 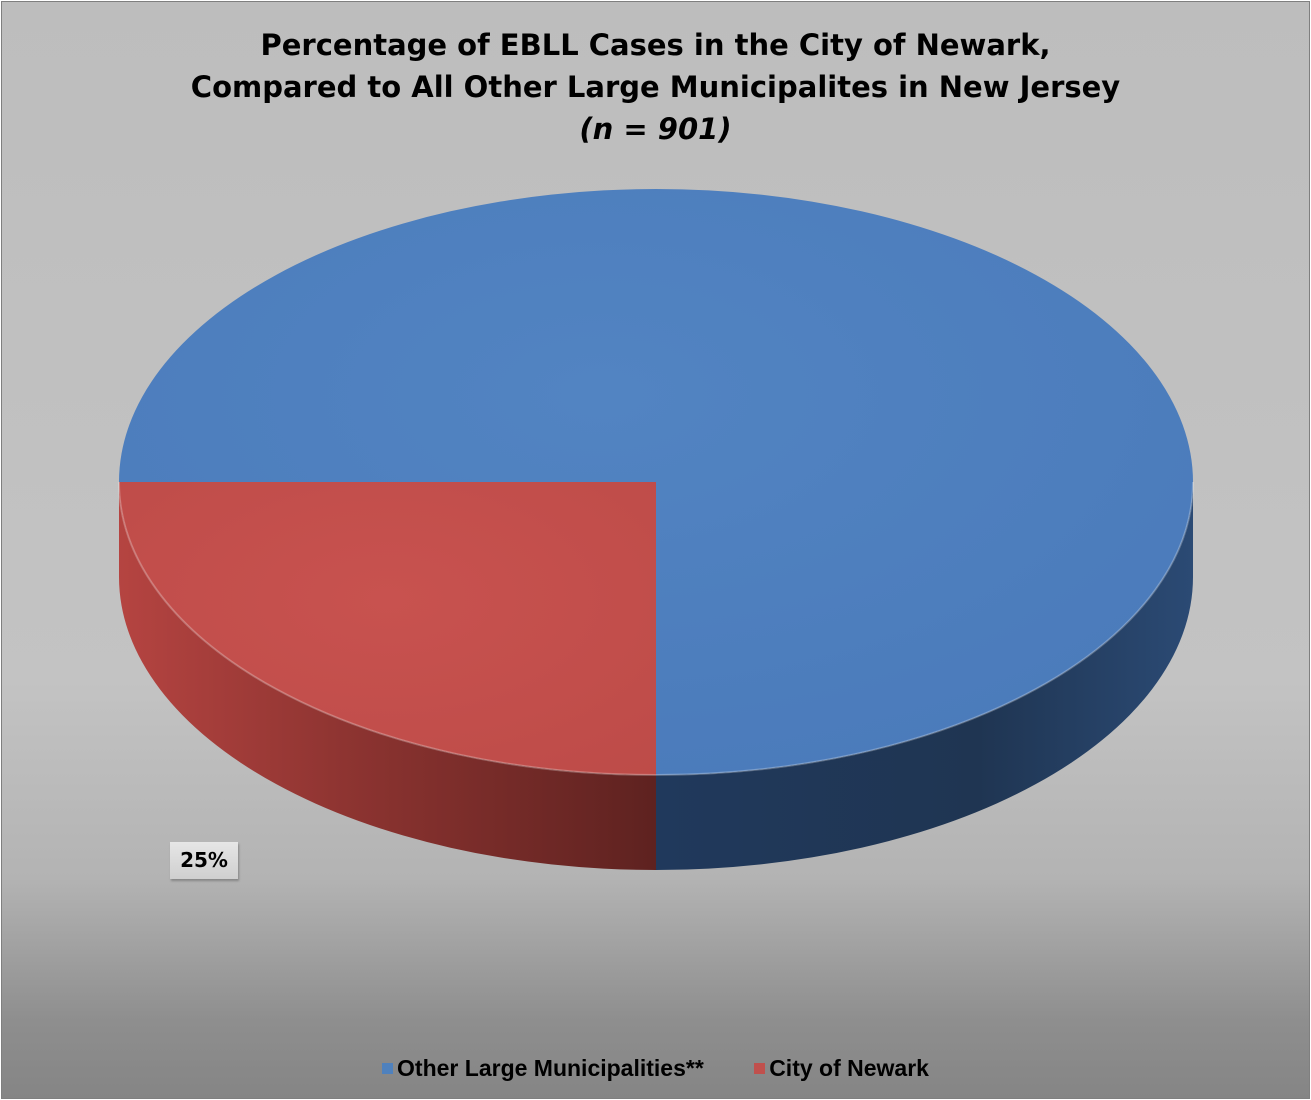 I want to click on legend-swatch-other, so click(x=388, y=1068).